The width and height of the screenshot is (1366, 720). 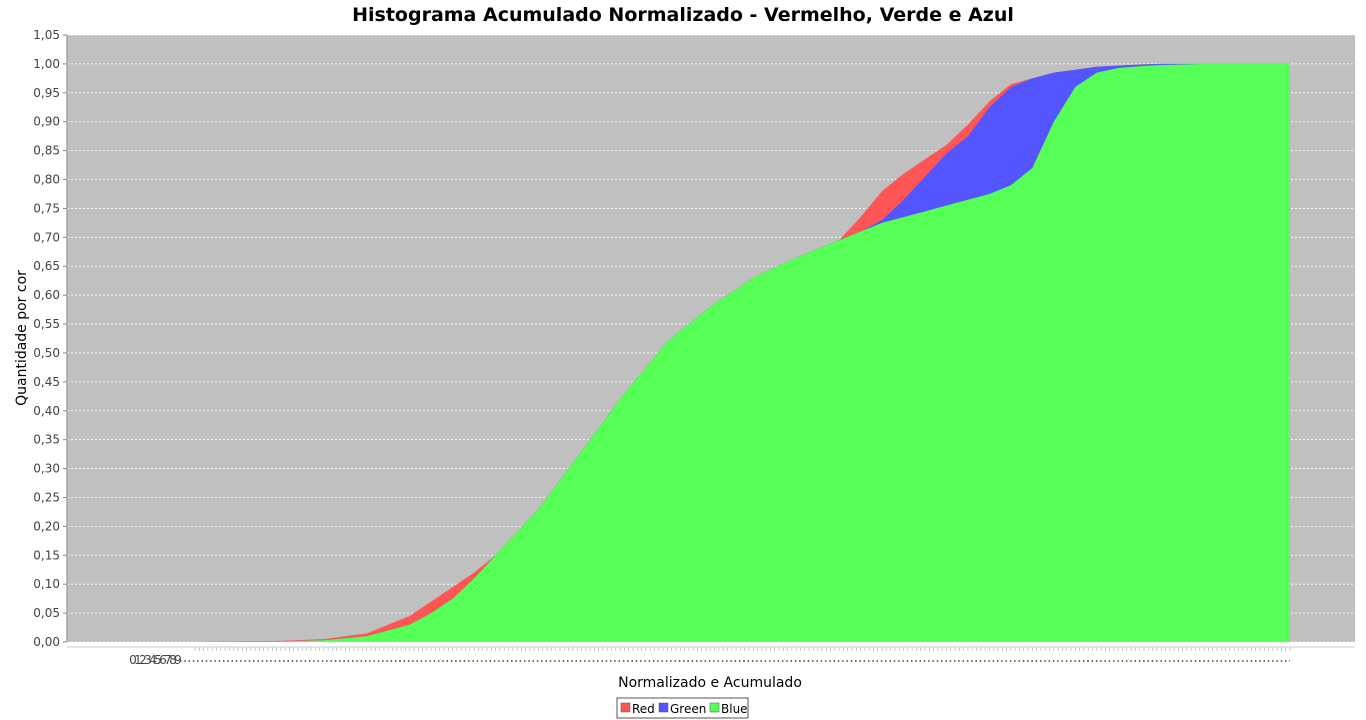 What do you see at coordinates (46, 208) in the screenshot?
I see `y-tick-label: 0,75` at bounding box center [46, 208].